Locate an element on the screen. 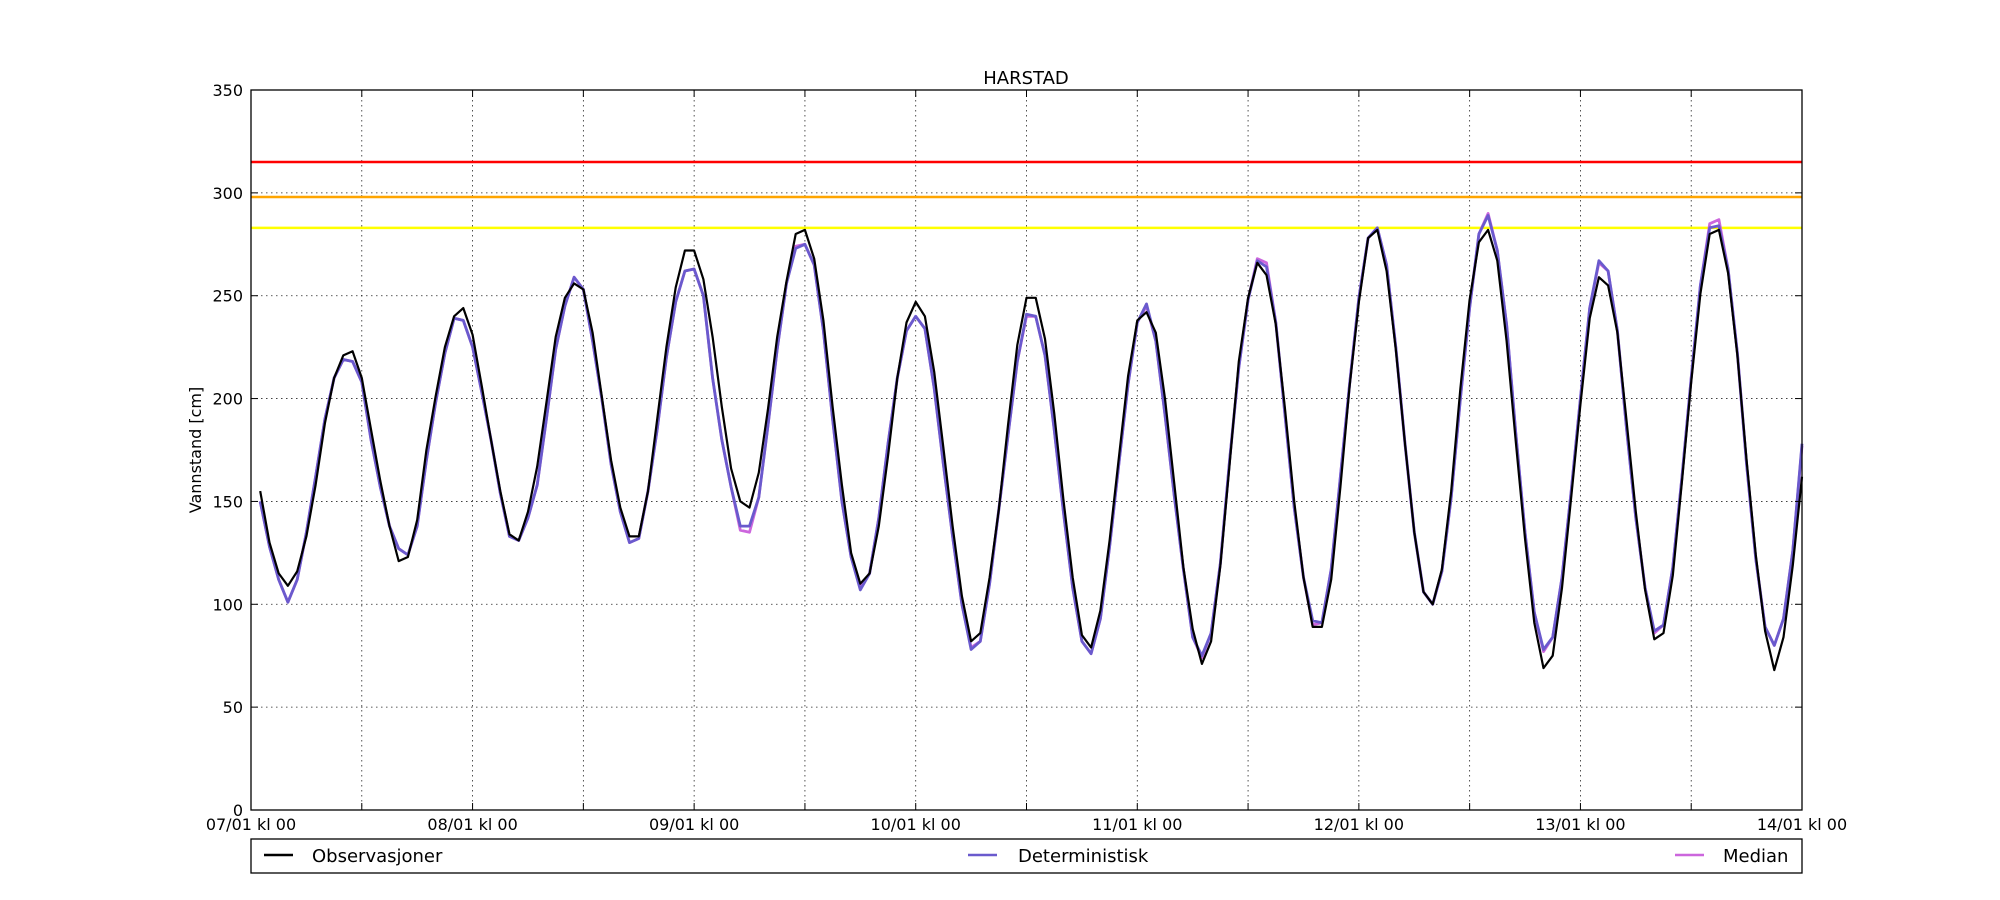  legend: Observasjoner Deterministisk Median is located at coordinates (1026, 856).